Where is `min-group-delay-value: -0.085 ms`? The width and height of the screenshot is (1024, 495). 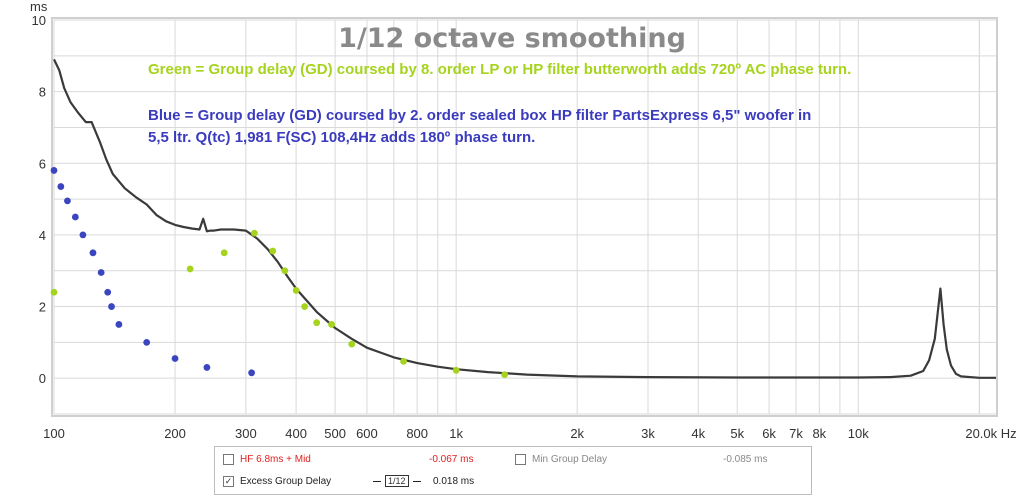 min-group-delay-value: -0.085 ms is located at coordinates (745, 459).